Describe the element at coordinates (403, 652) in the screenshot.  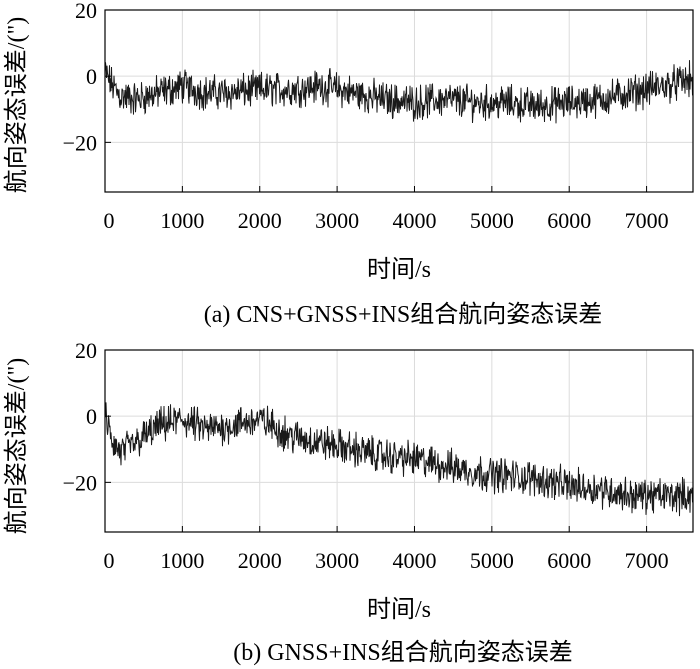
I see `panel-caption: (b) GNSS+INS组合航向姿态误差` at that location.